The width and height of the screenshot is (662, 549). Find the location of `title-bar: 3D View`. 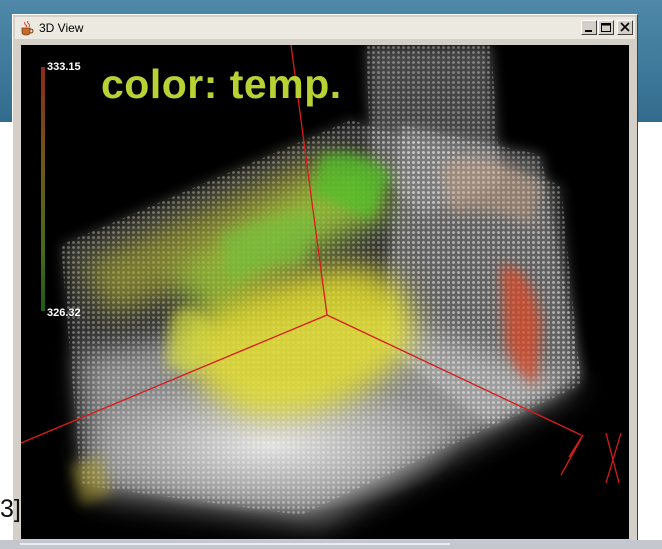

title-bar: 3D View is located at coordinates (325, 28).